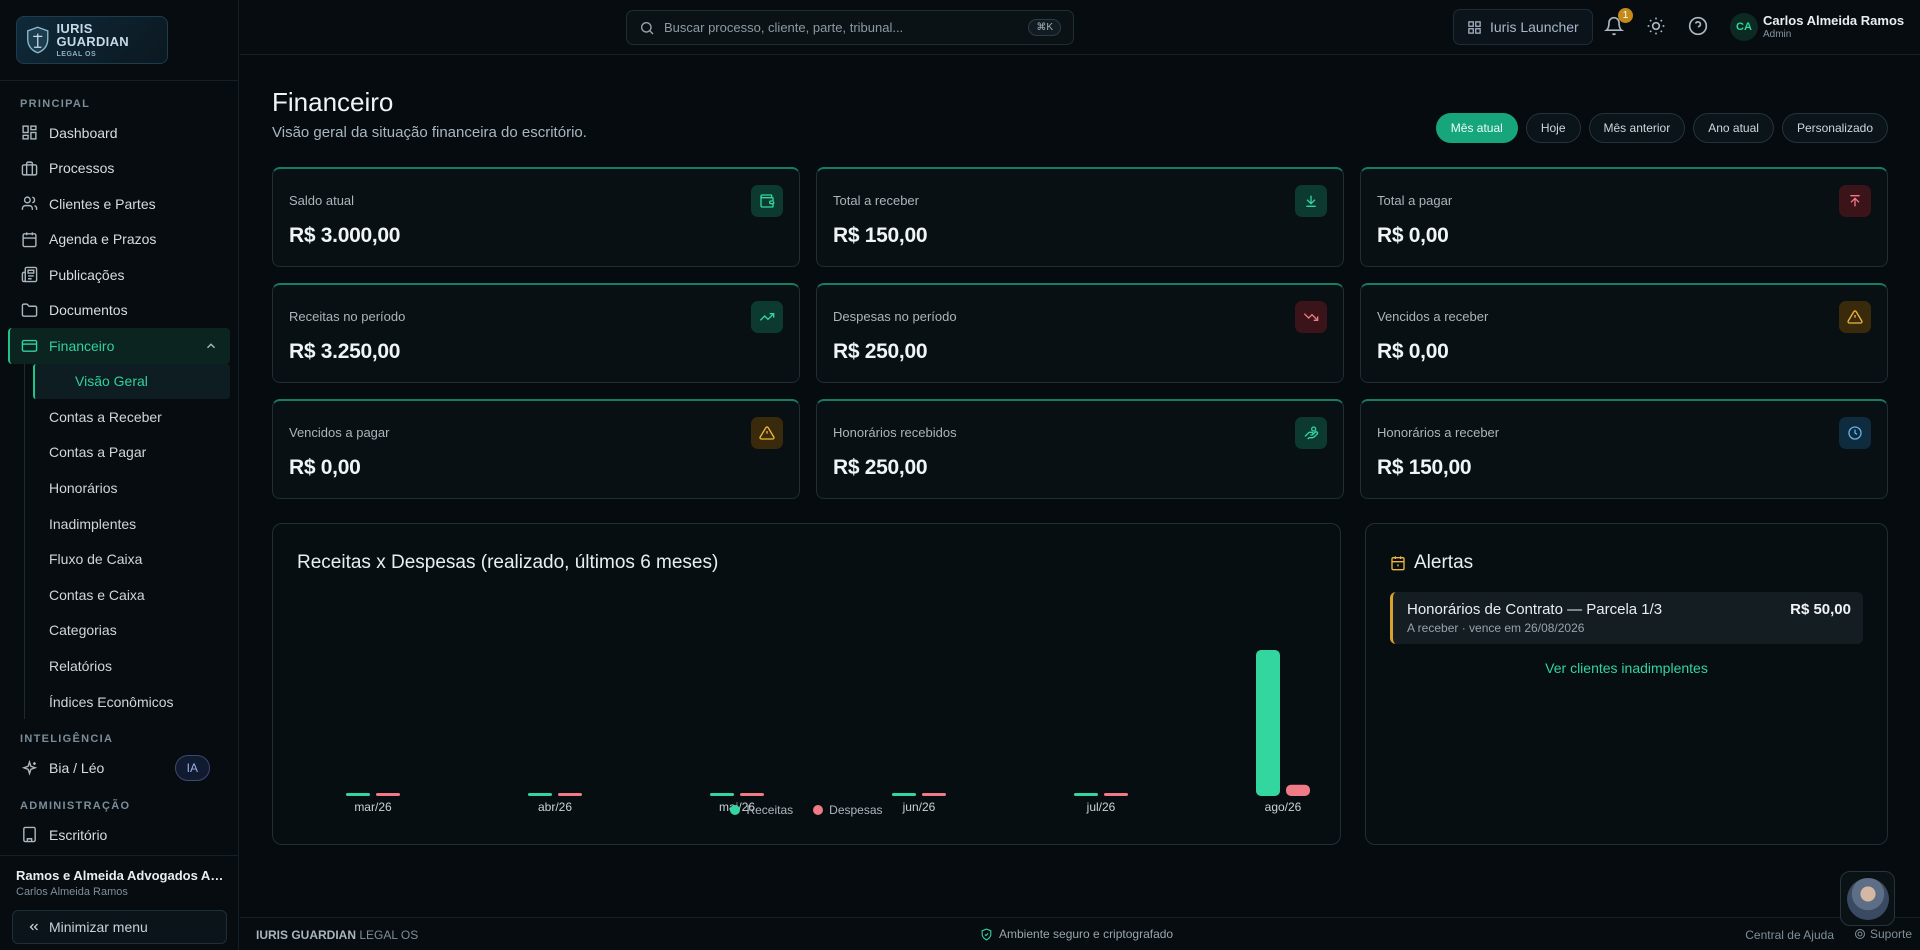 This screenshot has height=950, width=1920. What do you see at coordinates (29, 834) in the screenshot?
I see `building-icon` at bounding box center [29, 834].